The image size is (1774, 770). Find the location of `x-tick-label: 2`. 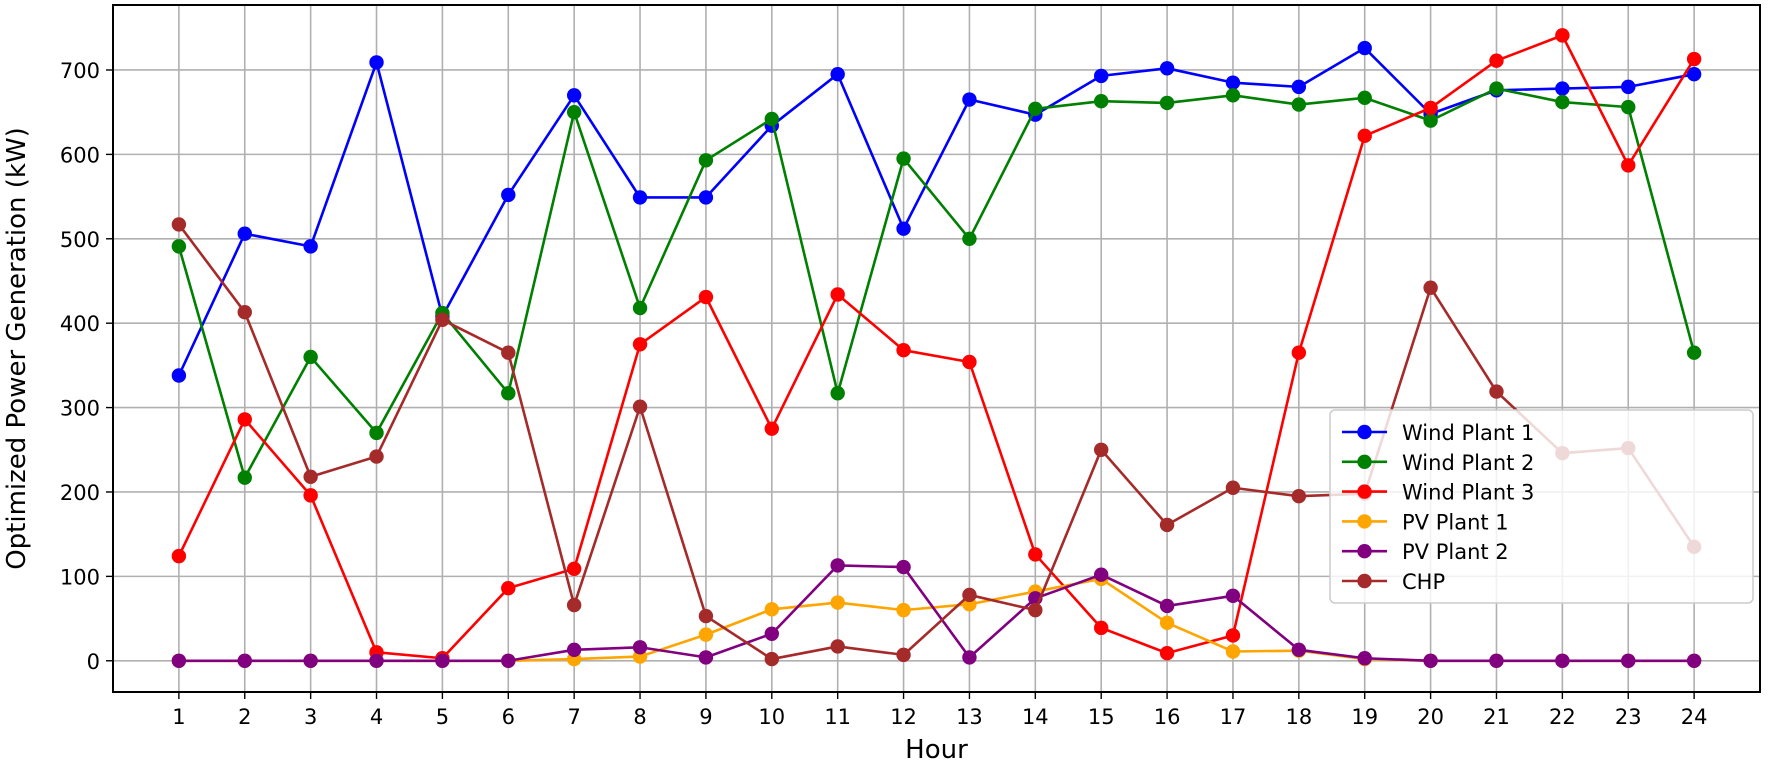

x-tick-label: 2 is located at coordinates (244, 717).